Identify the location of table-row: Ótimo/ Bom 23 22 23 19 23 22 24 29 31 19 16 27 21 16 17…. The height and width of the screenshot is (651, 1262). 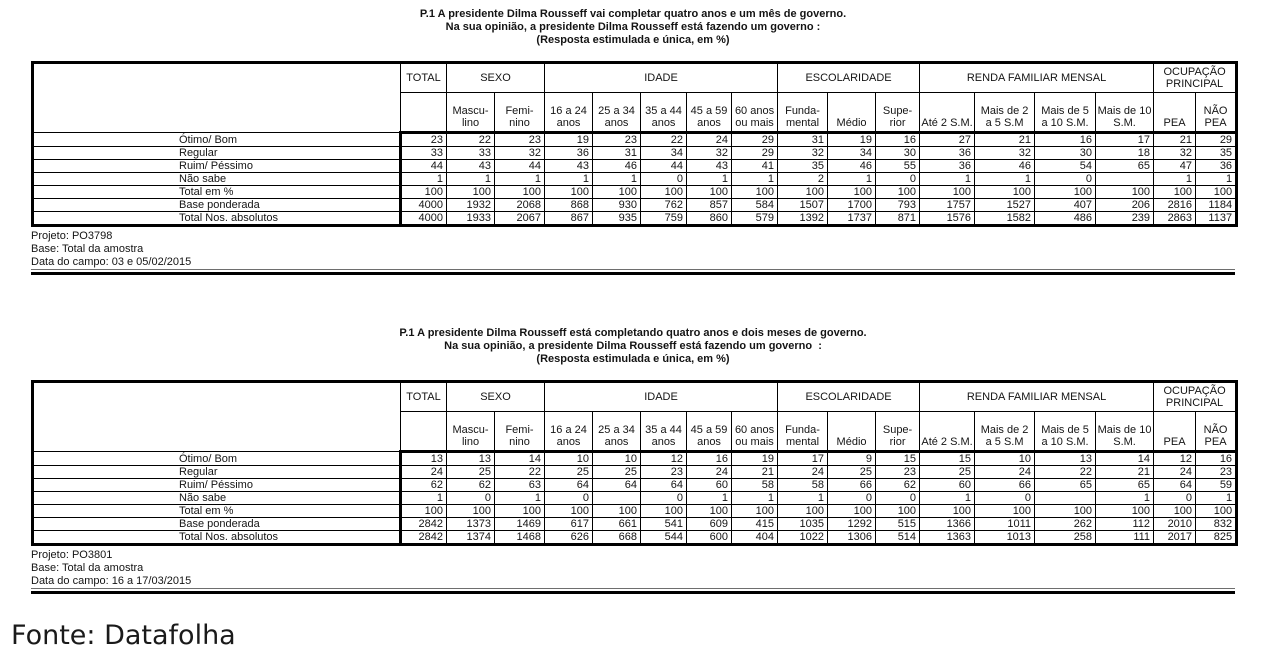
(635, 139).